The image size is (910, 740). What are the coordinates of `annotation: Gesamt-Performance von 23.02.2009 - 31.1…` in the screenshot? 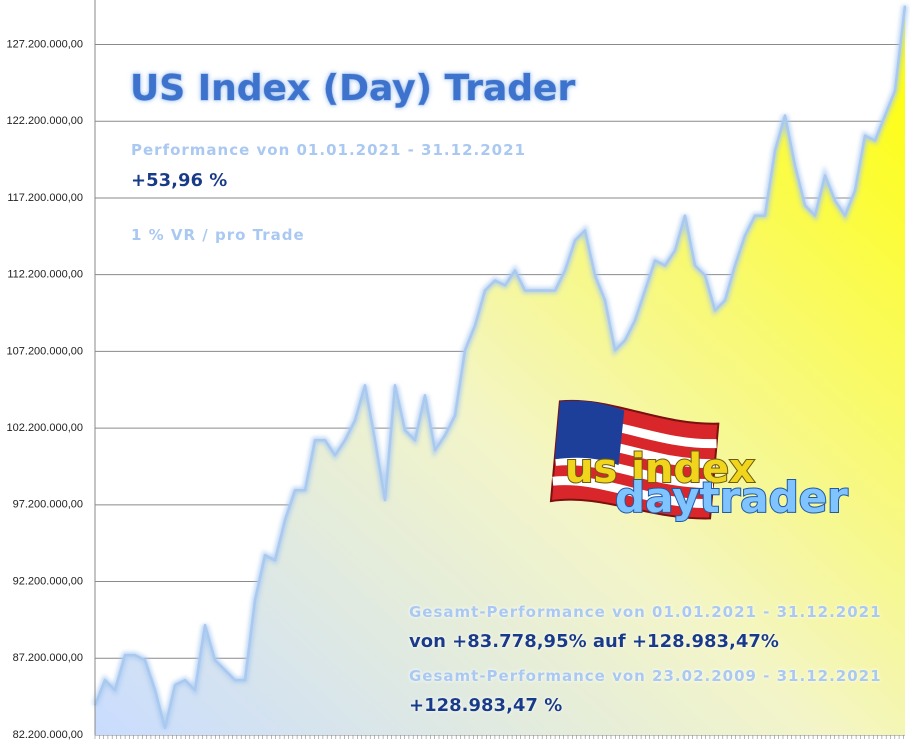 It's located at (645, 676).